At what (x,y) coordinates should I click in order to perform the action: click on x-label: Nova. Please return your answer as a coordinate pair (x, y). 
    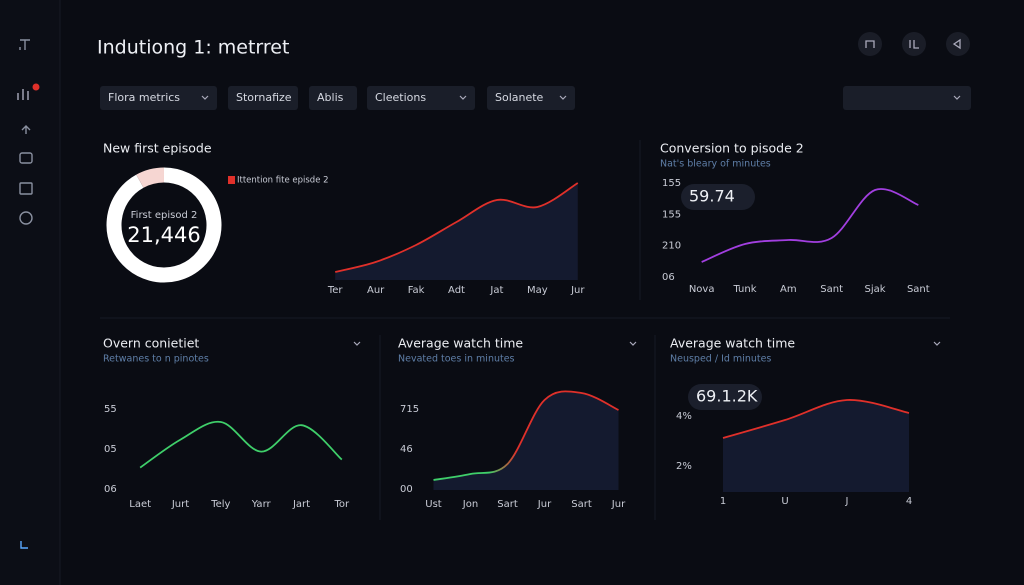
    Looking at the image, I should click on (702, 289).